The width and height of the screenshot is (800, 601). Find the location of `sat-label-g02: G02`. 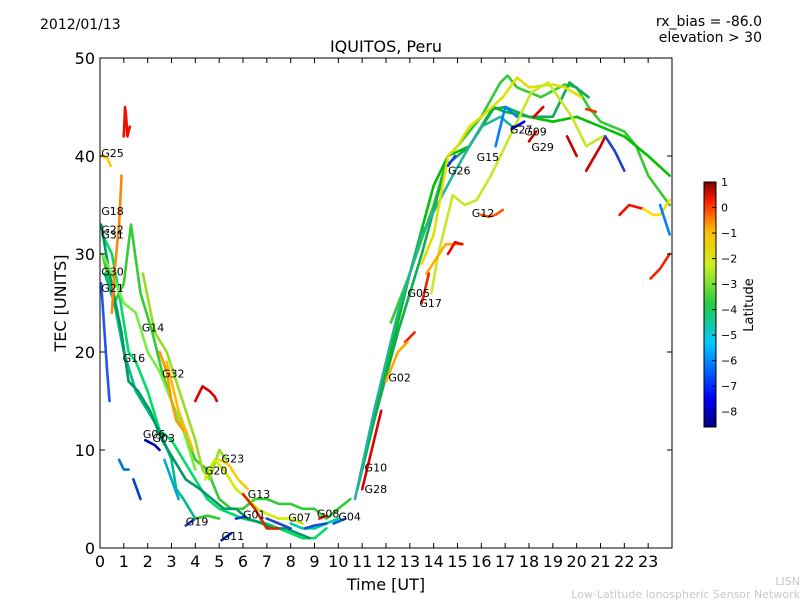

sat-label-g02: G02 is located at coordinates (399, 377).